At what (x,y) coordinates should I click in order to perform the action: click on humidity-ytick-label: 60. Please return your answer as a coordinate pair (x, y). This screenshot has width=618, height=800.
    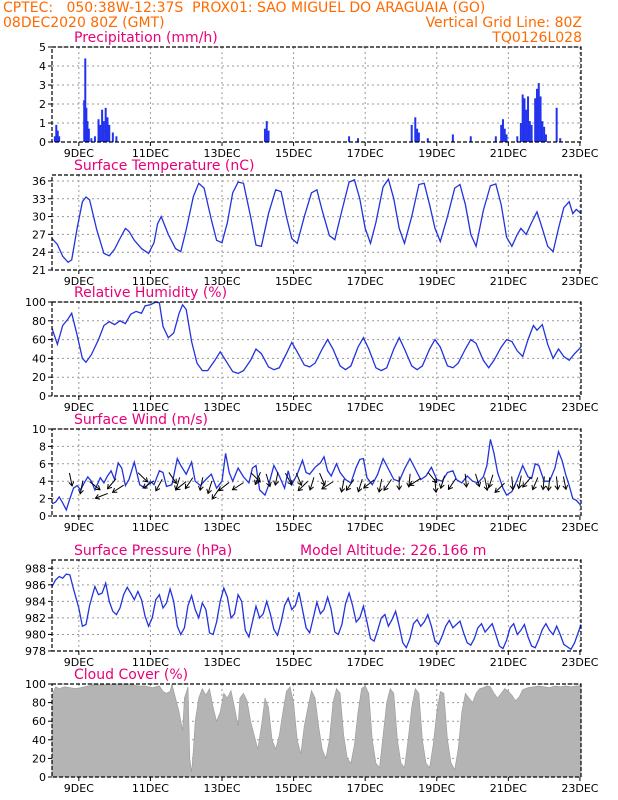
    Looking at the image, I should click on (39, 340).